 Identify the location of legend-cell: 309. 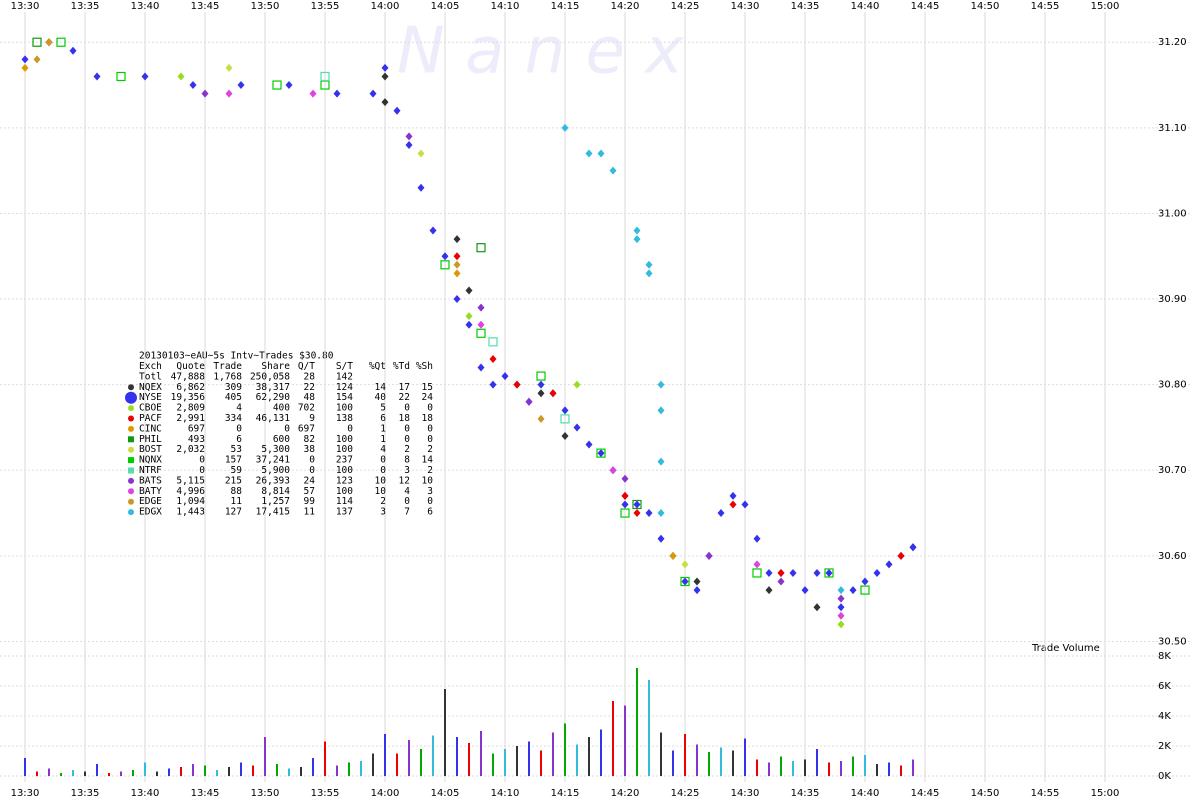
(233, 387).